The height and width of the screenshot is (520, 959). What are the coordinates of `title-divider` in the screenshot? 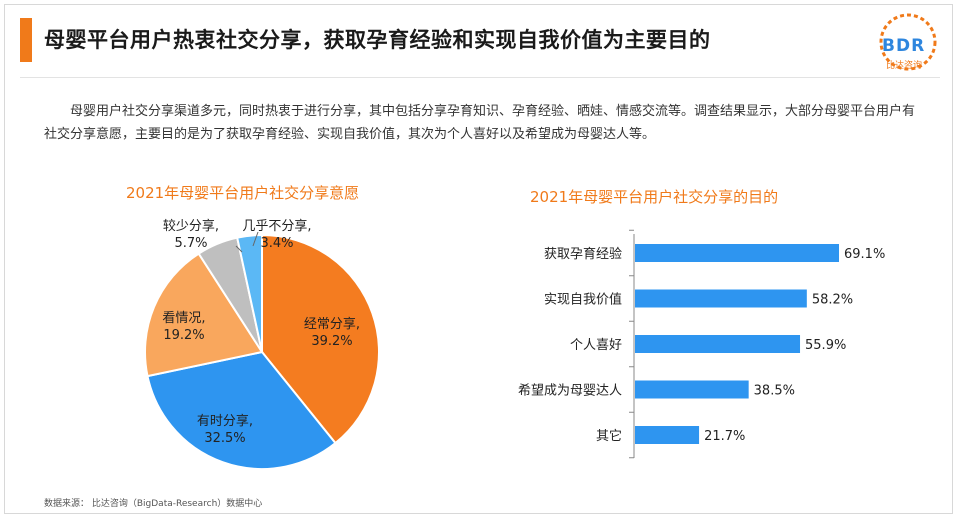 It's located at (480, 77).